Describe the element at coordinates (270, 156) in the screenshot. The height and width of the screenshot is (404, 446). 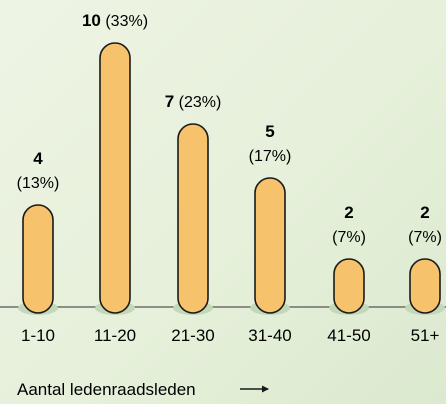
I see `value-percent: (17%)` at that location.